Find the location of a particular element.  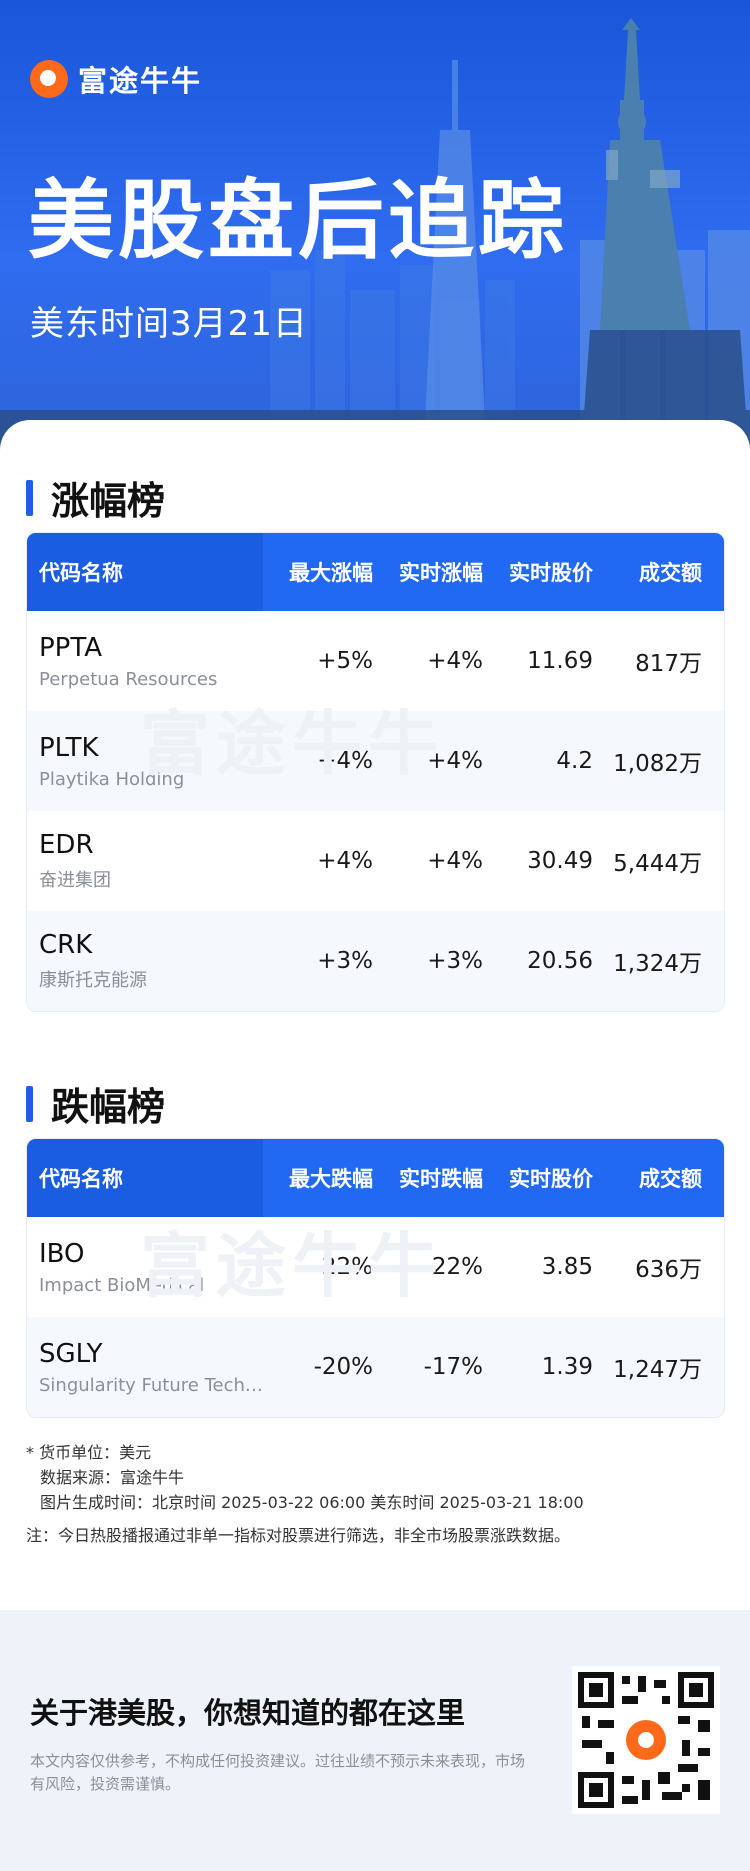

losers-title-text: 跌幅榜 is located at coordinates (108, 1107).